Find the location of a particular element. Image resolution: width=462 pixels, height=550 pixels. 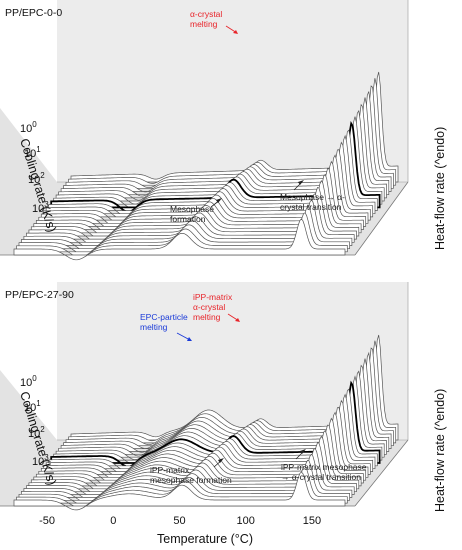

annotation-line: EPC-particle is located at coordinates (164, 317).